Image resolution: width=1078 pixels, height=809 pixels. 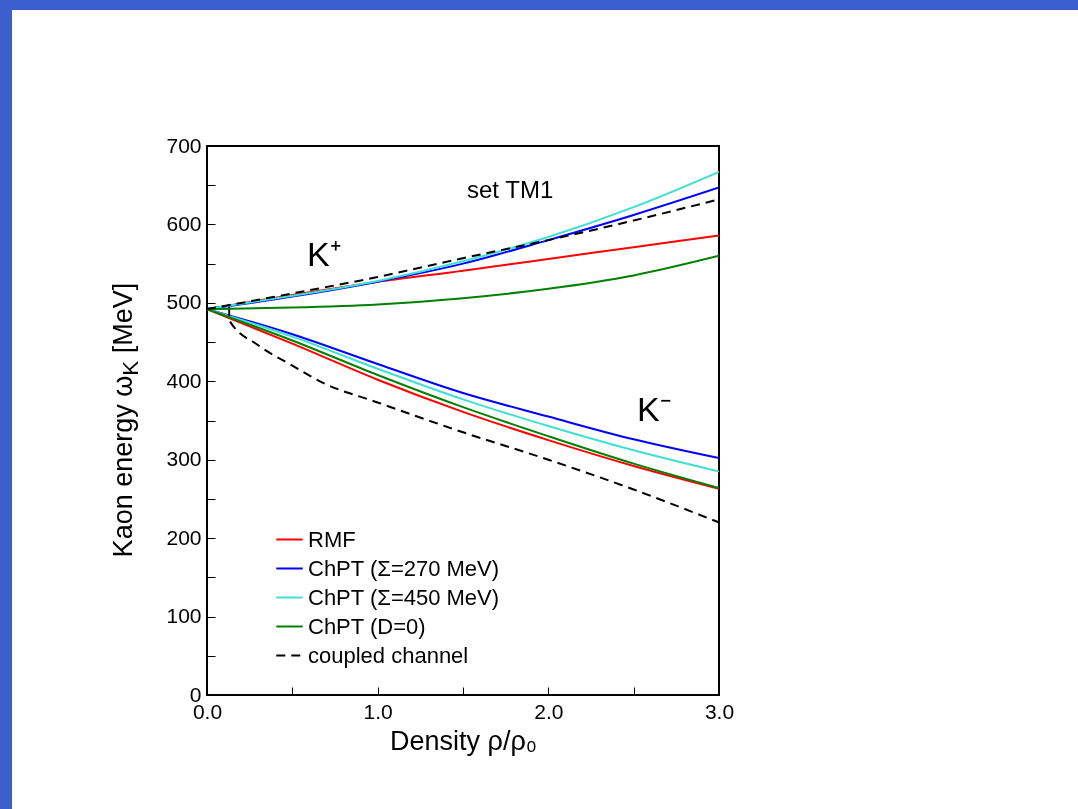 What do you see at coordinates (463, 740) in the screenshot?
I see `x-axis-title: Density ρ/ρ₀` at bounding box center [463, 740].